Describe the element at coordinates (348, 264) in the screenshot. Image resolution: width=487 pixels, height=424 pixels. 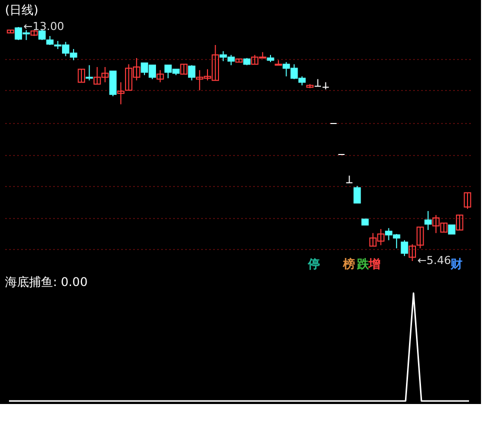
I see `annotation: 榜` at that location.